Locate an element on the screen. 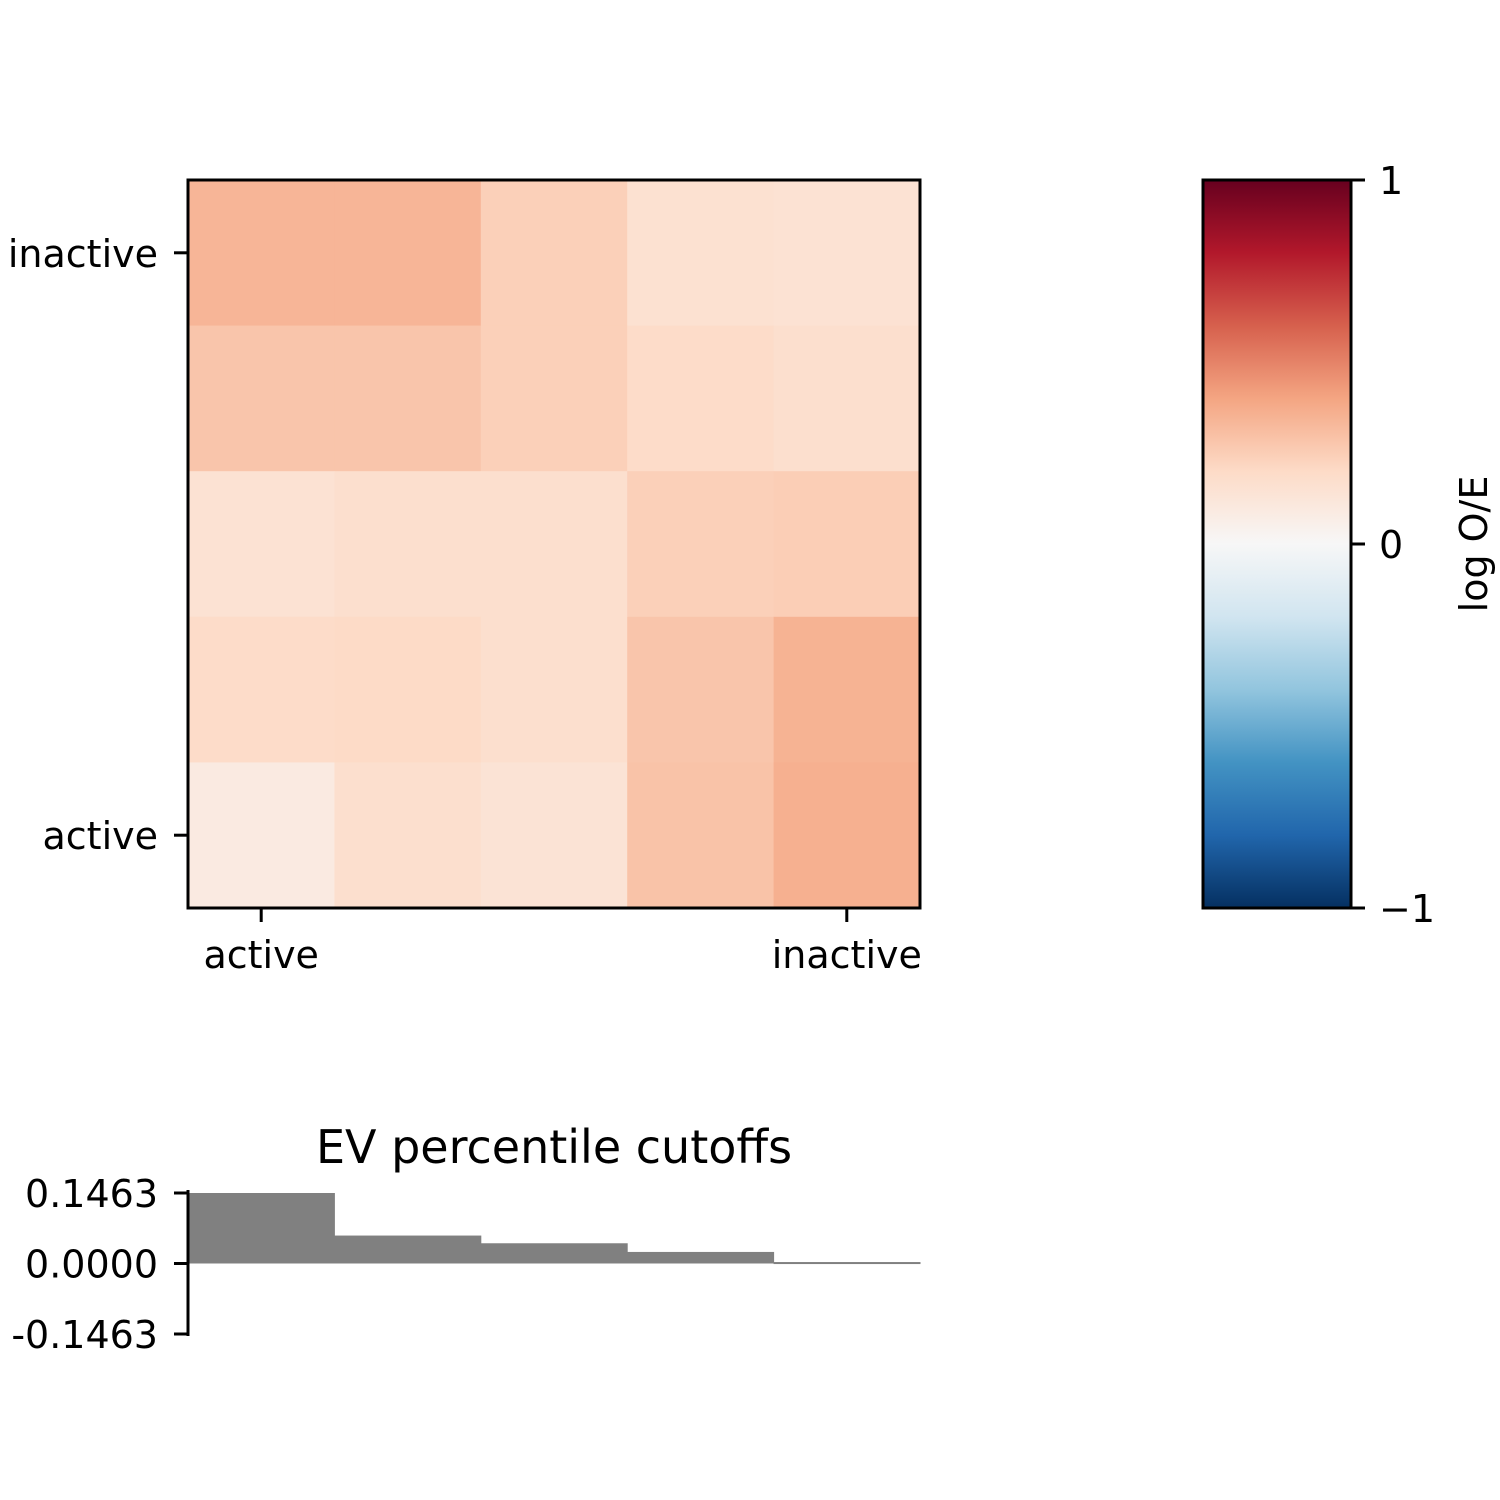 The width and height of the screenshot is (1500, 1500). colorbar: 1 0 −1 log O/E is located at coordinates (1348, 545).